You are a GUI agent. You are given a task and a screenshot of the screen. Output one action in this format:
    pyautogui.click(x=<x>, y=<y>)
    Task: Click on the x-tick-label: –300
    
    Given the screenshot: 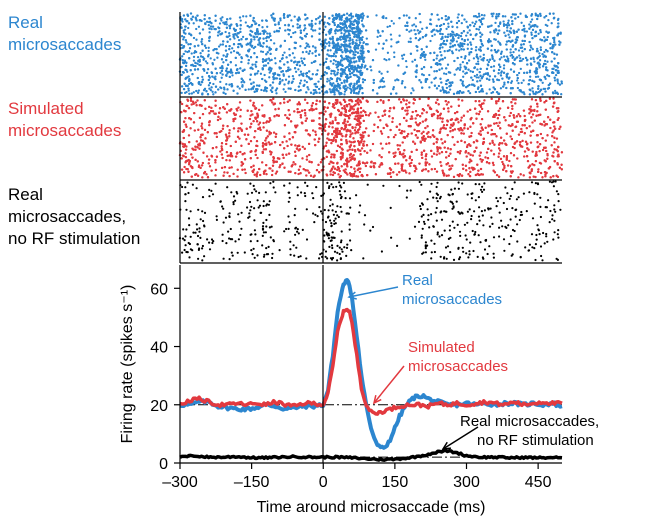 What is the action you would take?
    pyautogui.click(x=180, y=482)
    